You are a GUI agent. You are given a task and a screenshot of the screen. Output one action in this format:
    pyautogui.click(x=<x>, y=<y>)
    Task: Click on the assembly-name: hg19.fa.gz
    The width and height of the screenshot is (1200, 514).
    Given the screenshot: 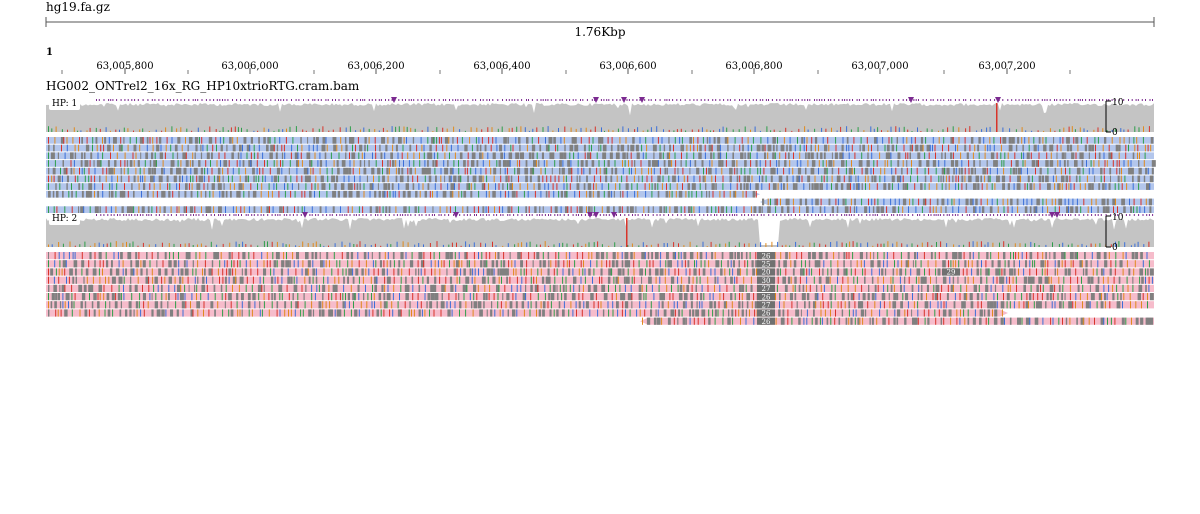 What is the action you would take?
    pyautogui.click(x=78, y=7)
    